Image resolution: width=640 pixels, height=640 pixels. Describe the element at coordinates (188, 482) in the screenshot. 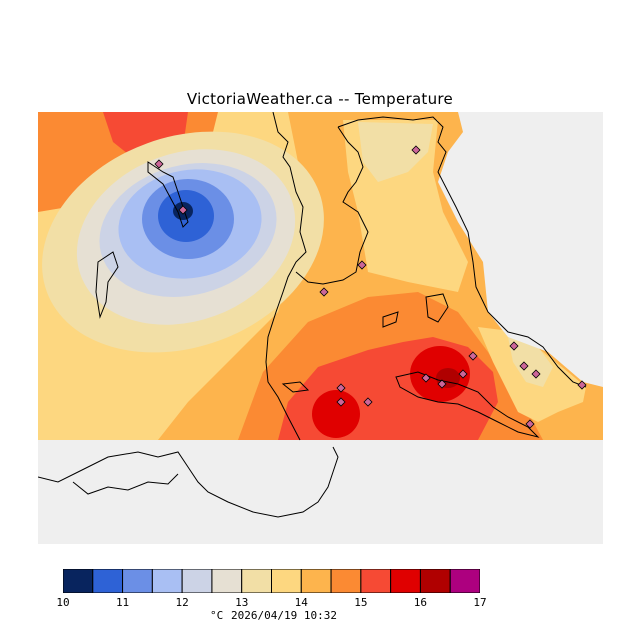

I see `coast-lower-mainland` at that location.